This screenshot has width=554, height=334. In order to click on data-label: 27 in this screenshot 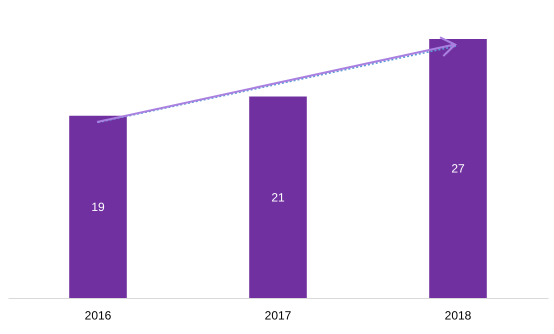, I will do `click(458, 169)`.